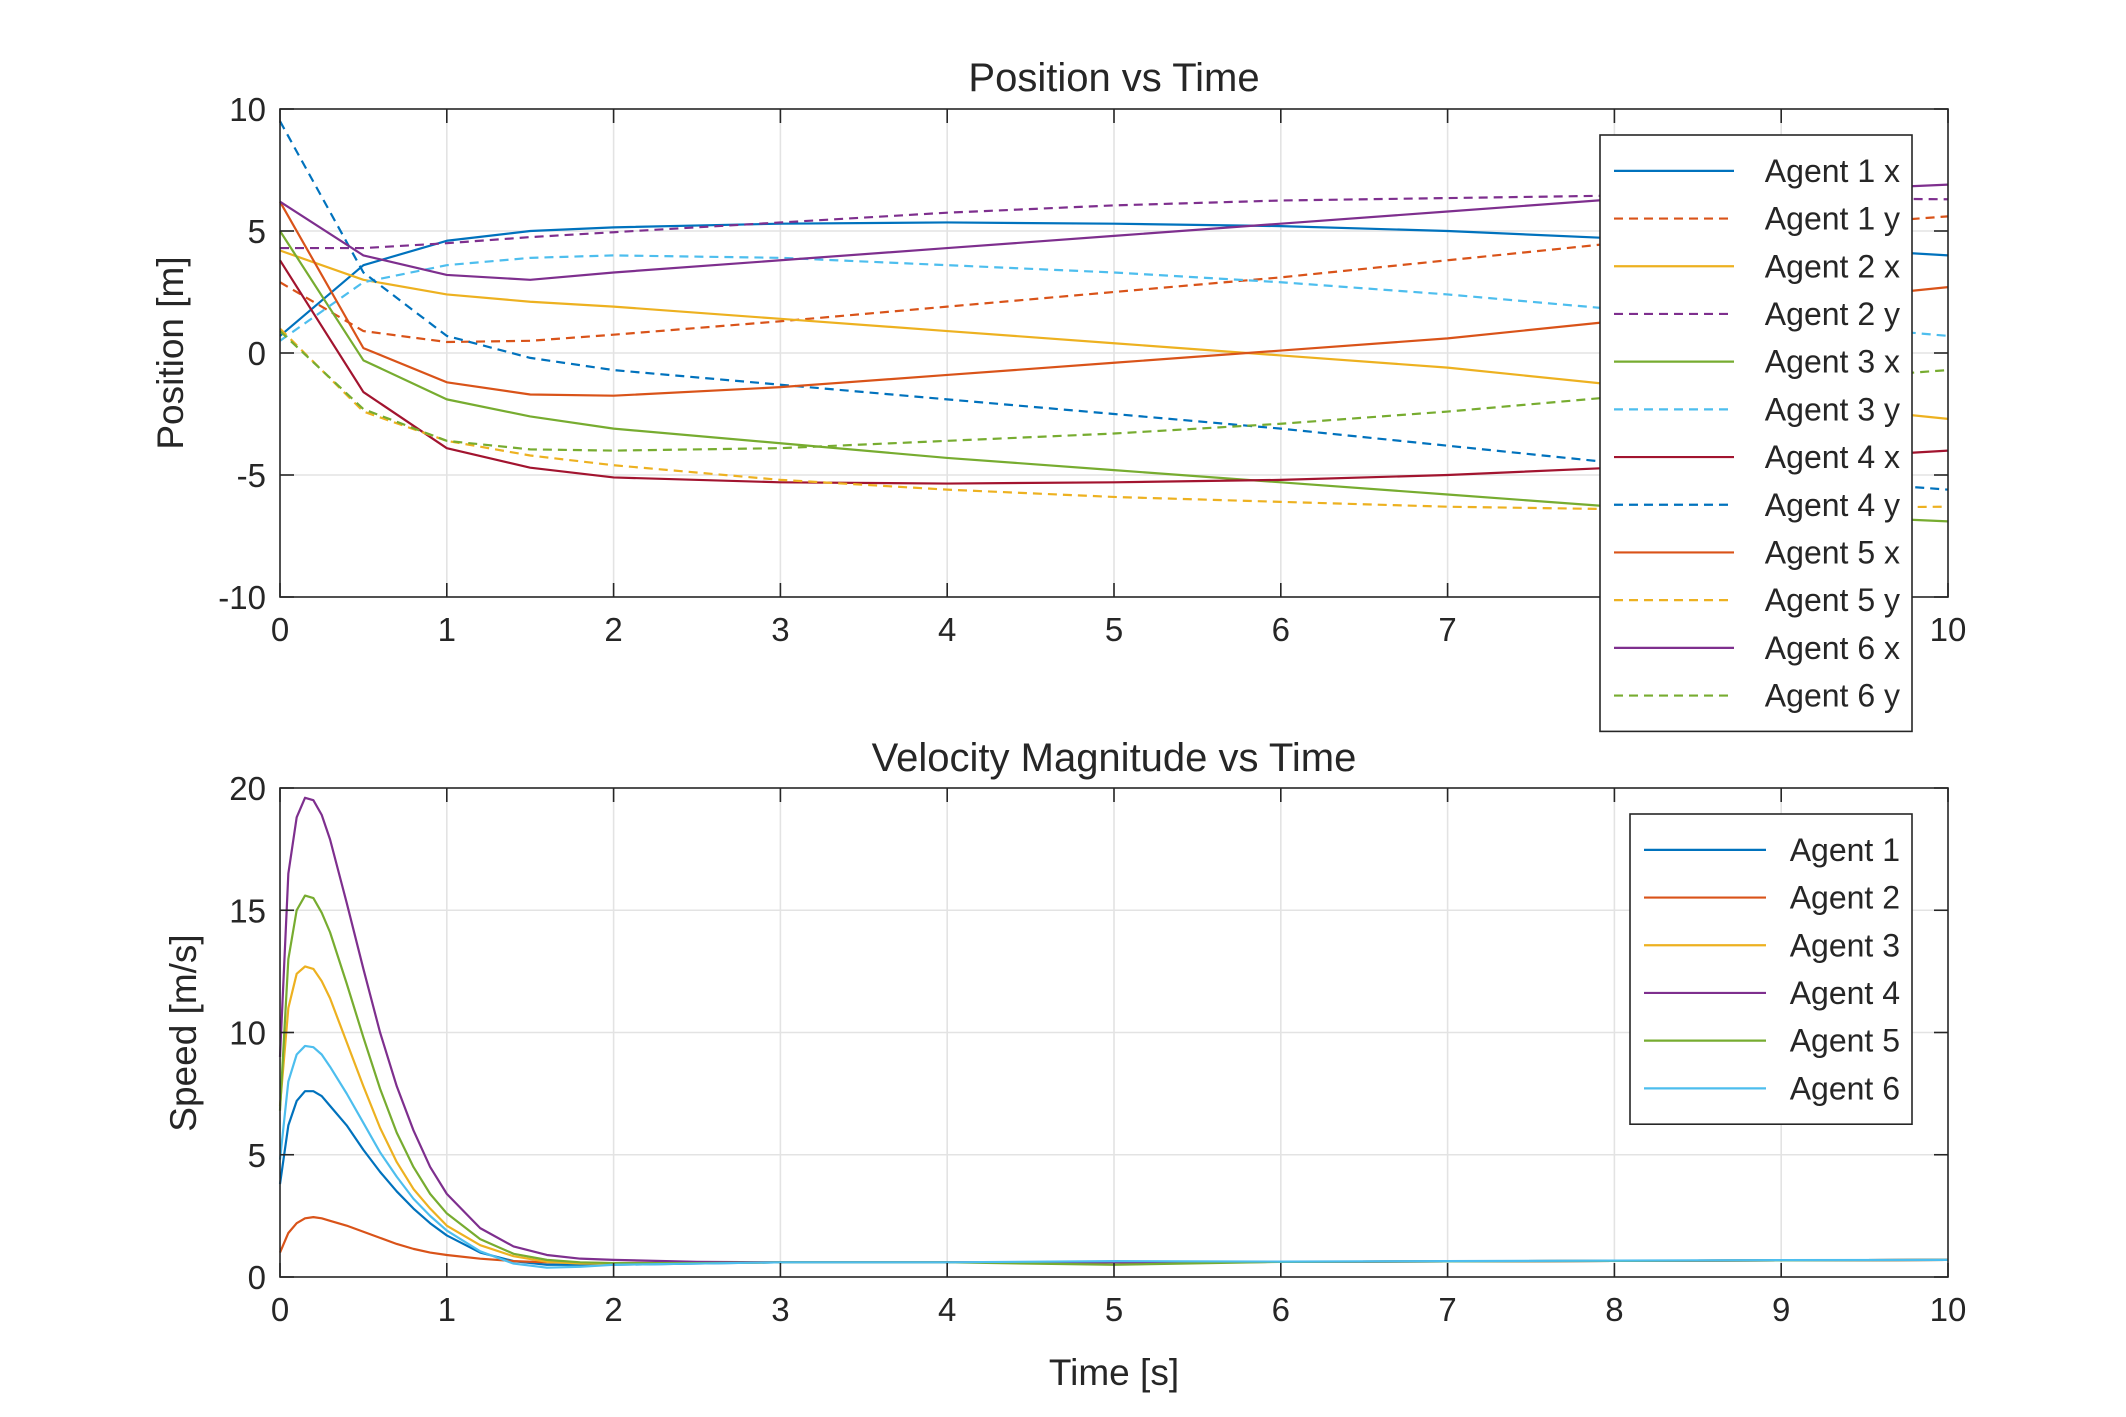 The image size is (2126, 1417). What do you see at coordinates (613, 629) in the screenshot?
I see `position-x-tick-label: 2` at bounding box center [613, 629].